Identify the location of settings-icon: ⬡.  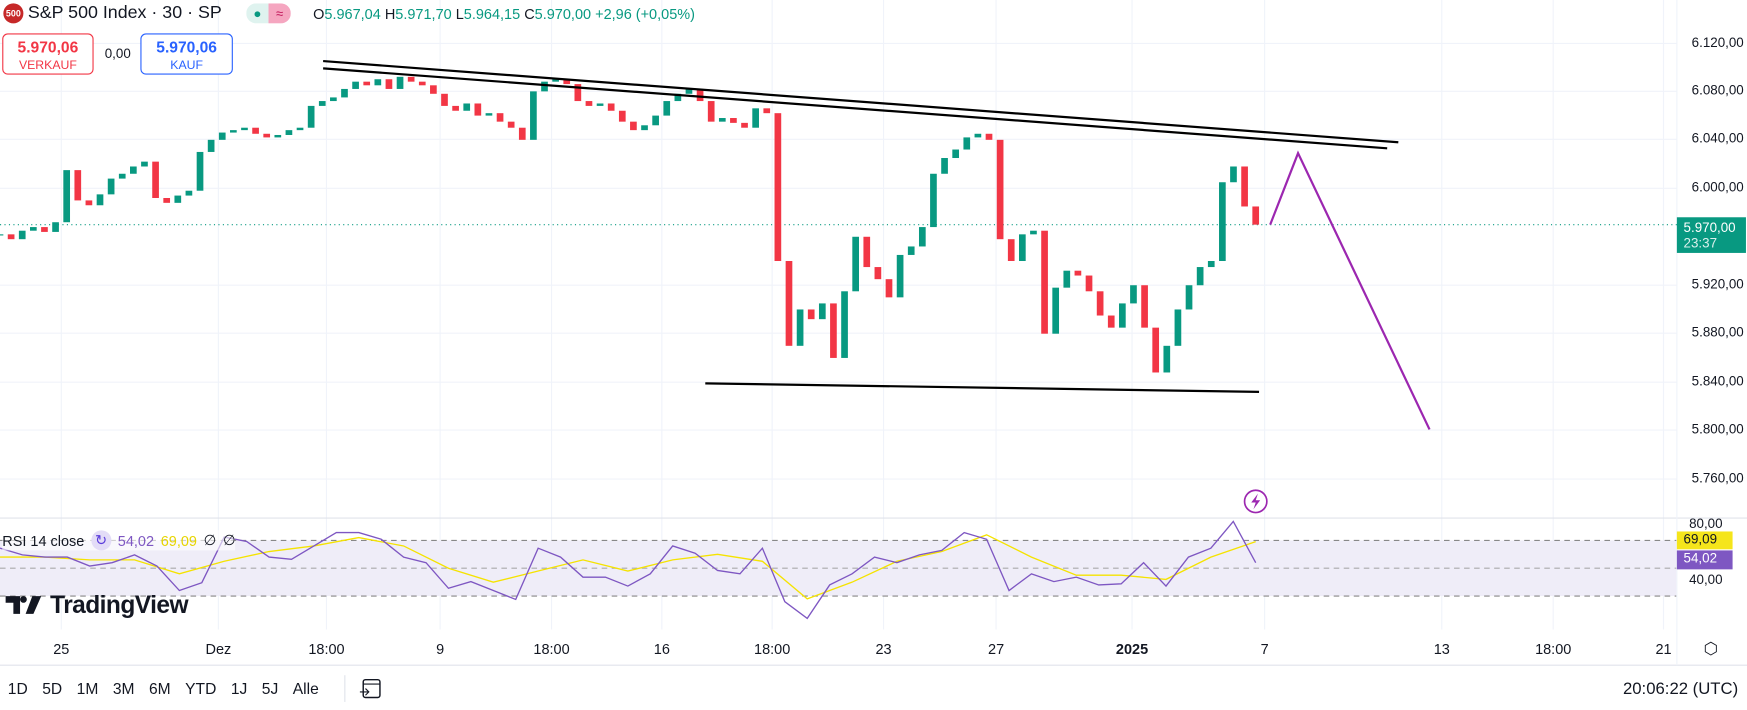
(1711, 649).